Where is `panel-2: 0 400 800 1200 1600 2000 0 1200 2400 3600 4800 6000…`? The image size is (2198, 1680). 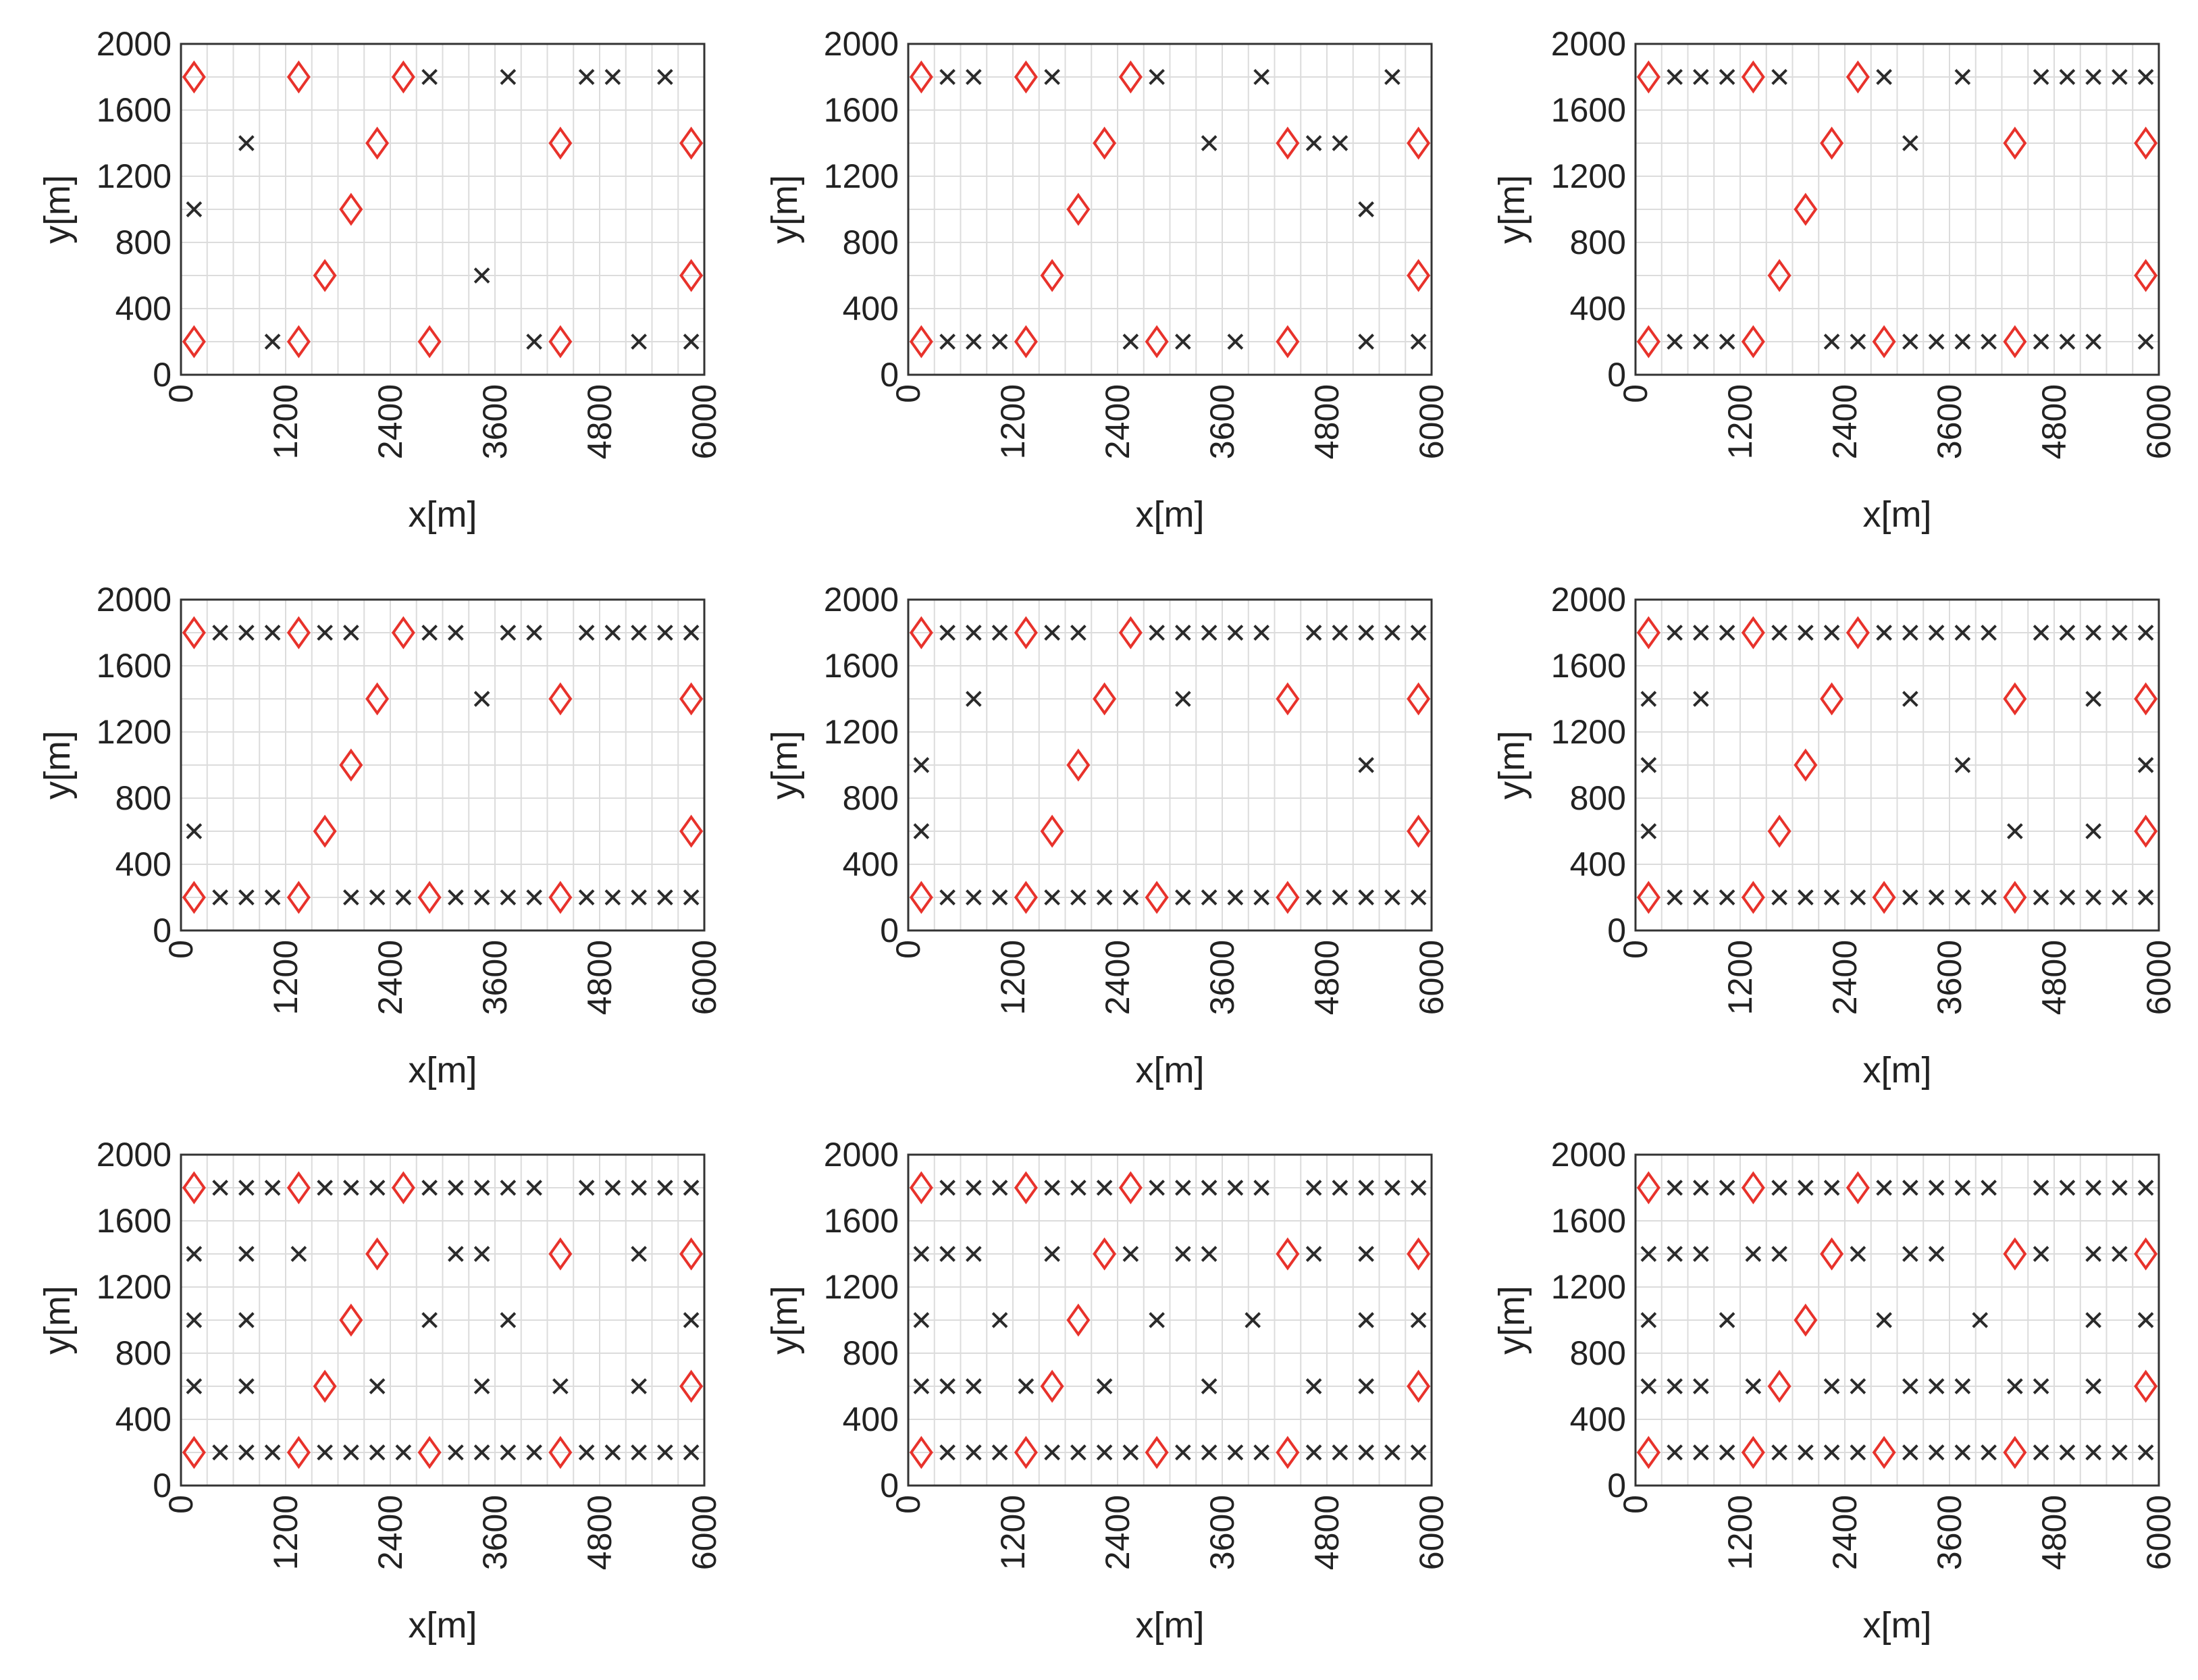
panel-2: 0 400 800 1200 1600 2000 0 1200 2400 3600 4800 6000… is located at coordinates (1107, 280).